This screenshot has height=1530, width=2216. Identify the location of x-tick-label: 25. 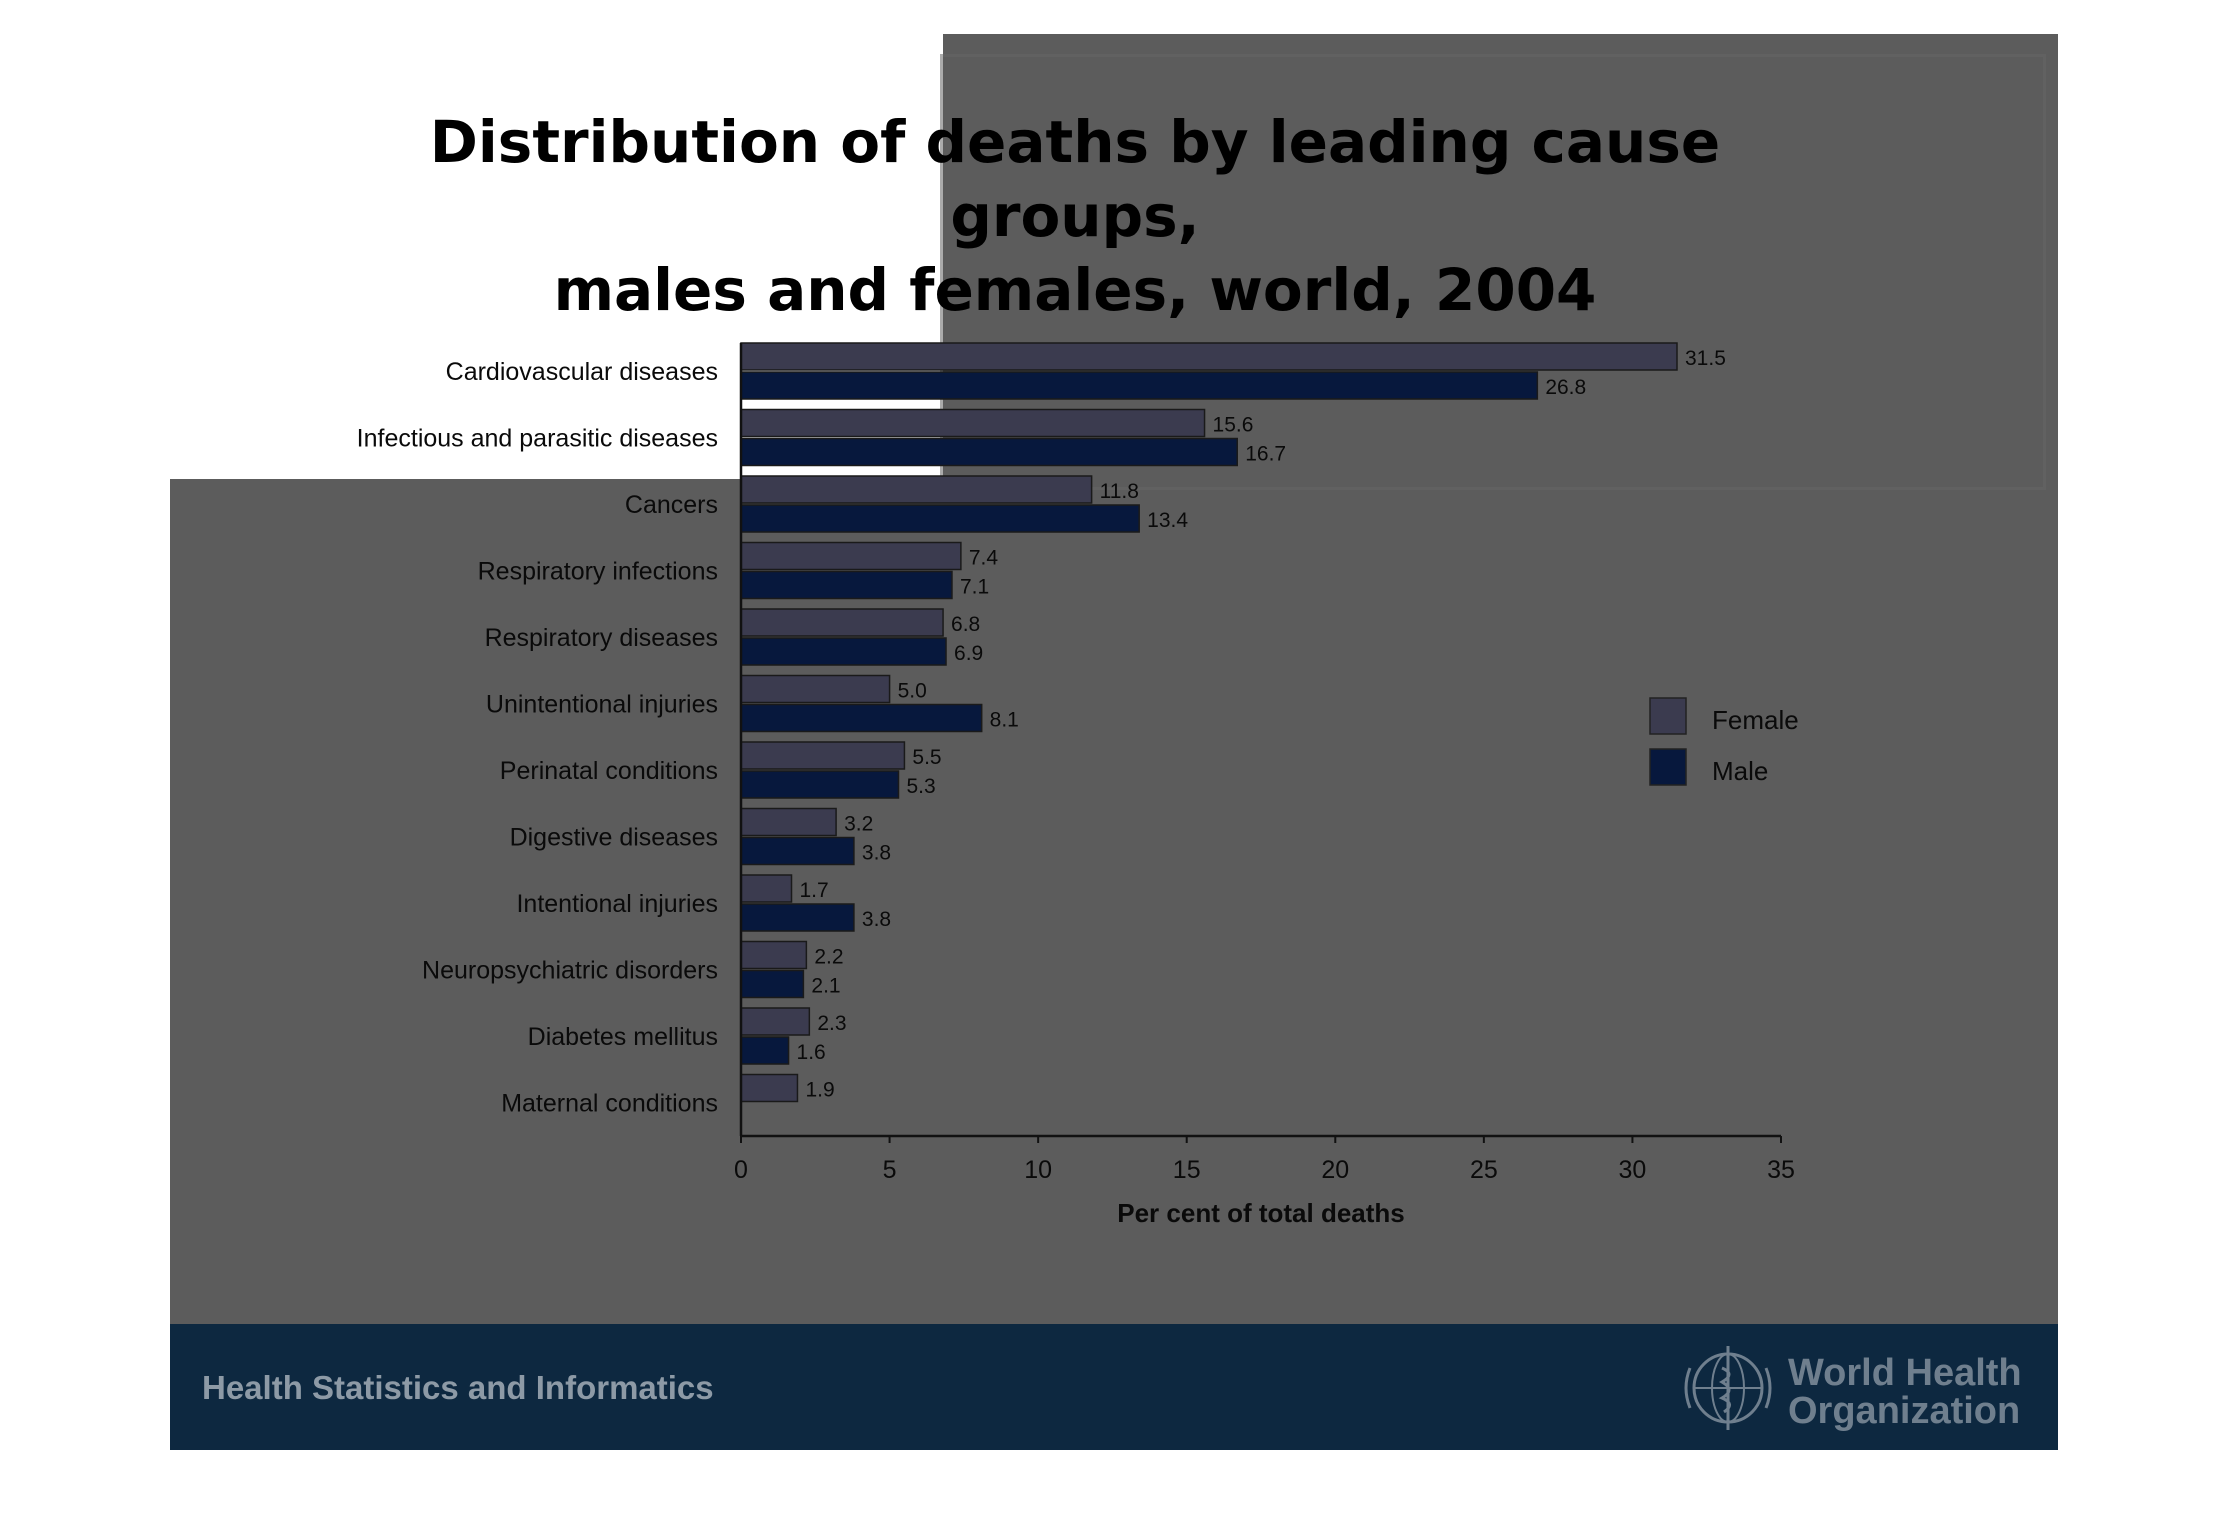
(1484, 1170).